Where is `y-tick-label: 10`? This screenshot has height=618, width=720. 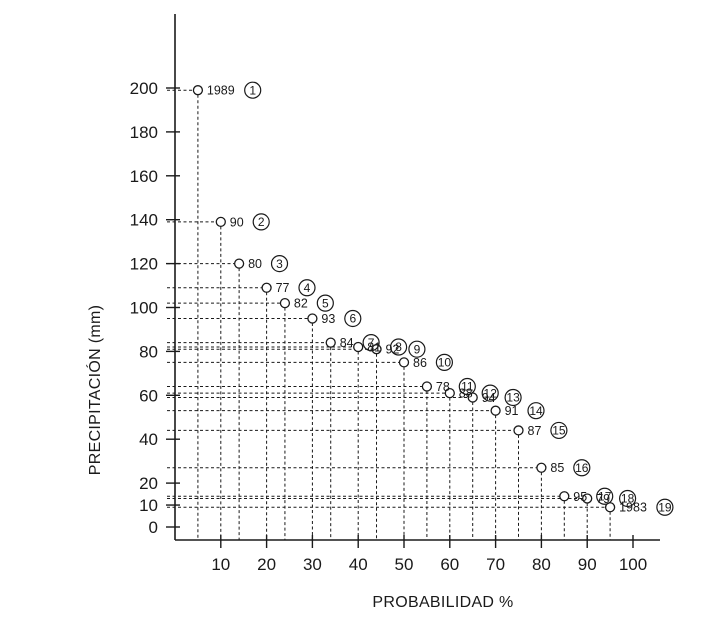
y-tick-label: 10 is located at coordinates (148, 505).